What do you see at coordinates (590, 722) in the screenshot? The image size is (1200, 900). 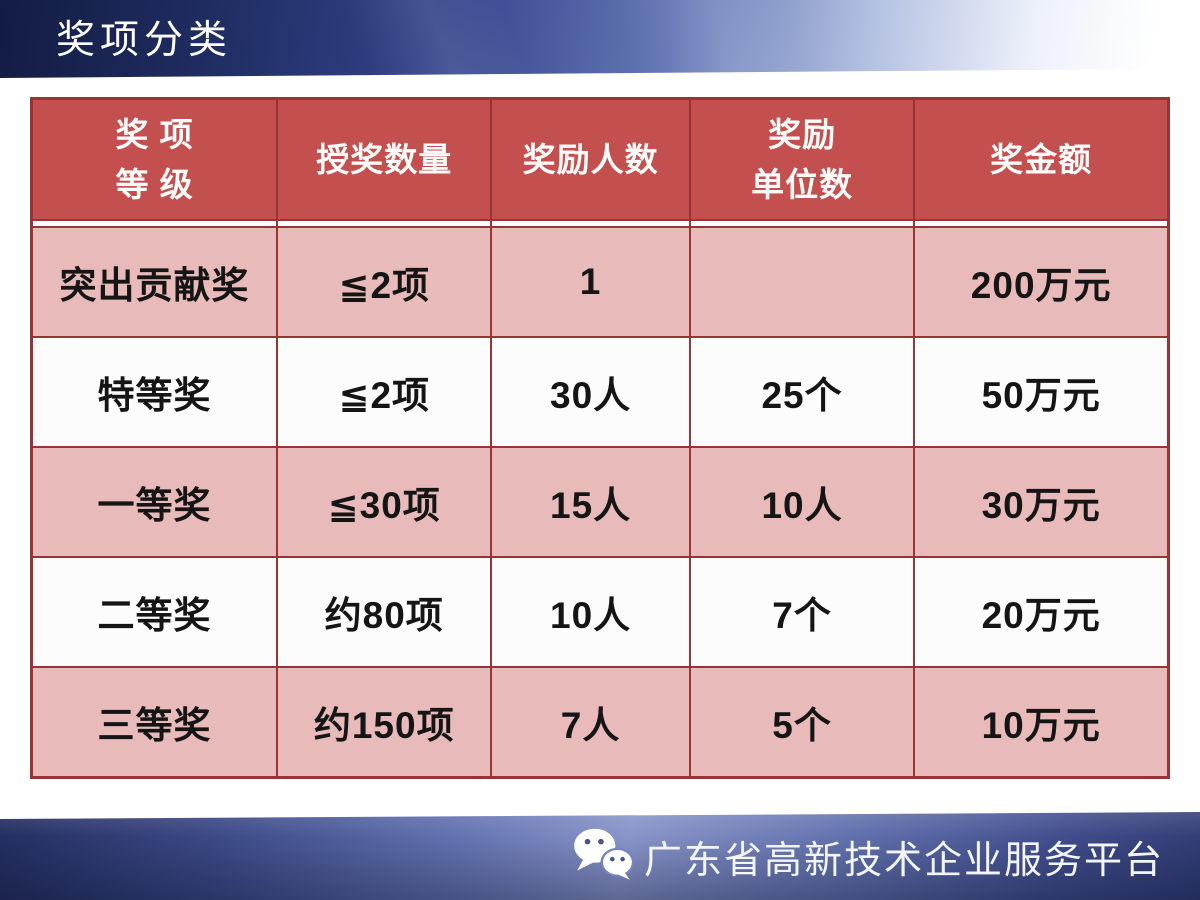 I see `cell-people: 7人` at bounding box center [590, 722].